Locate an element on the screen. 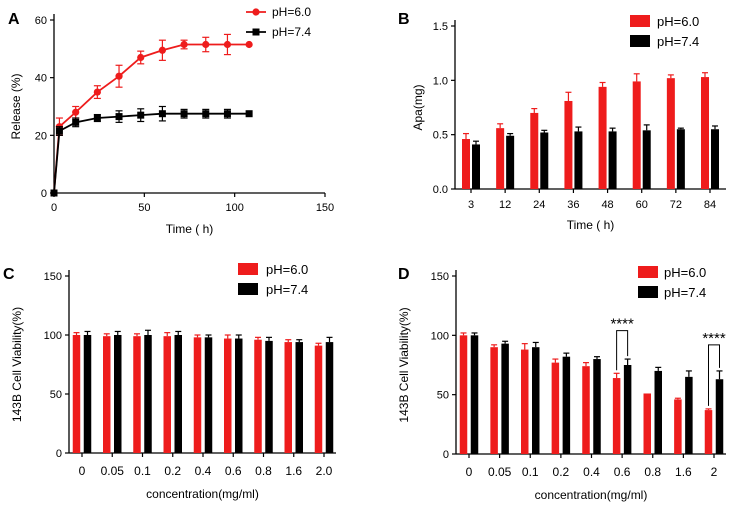 The height and width of the screenshot is (517, 754). x-tick-label: 84 is located at coordinates (710, 205).